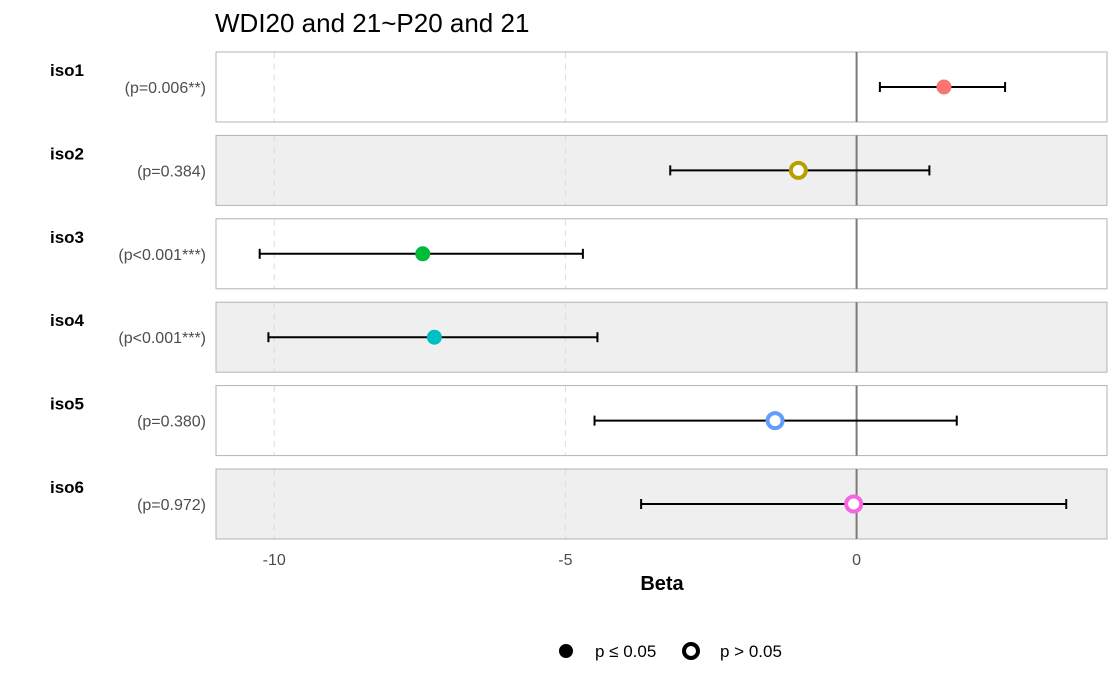  What do you see at coordinates (565, 560) in the screenshot?
I see `x-tick-label: -5` at bounding box center [565, 560].